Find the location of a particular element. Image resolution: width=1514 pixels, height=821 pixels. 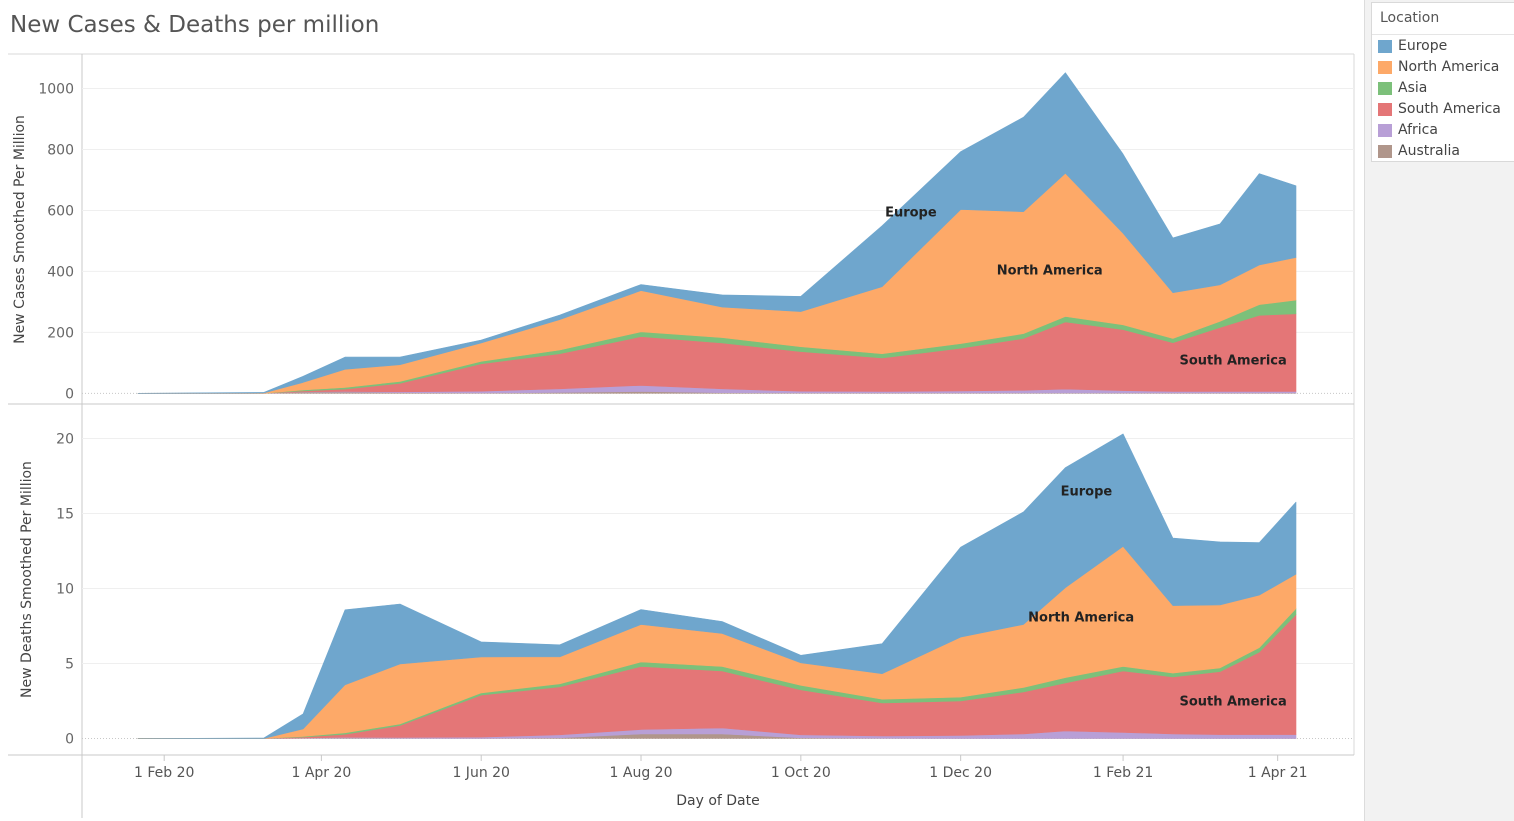

legend-item-north-america: North America is located at coordinates (1438, 67).